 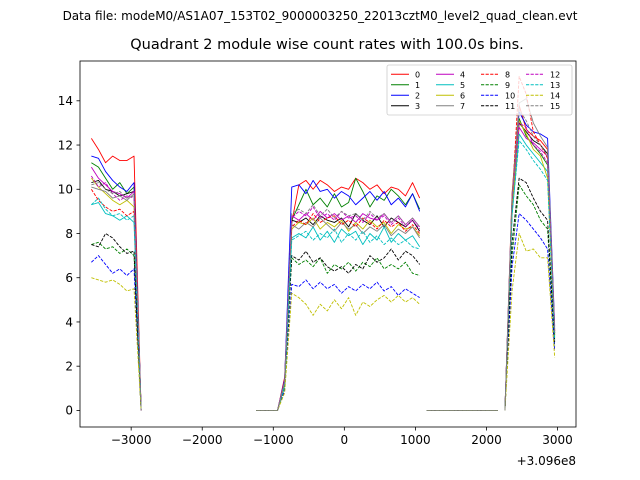 I want to click on legend-entry-11: 11, so click(x=498, y=106).